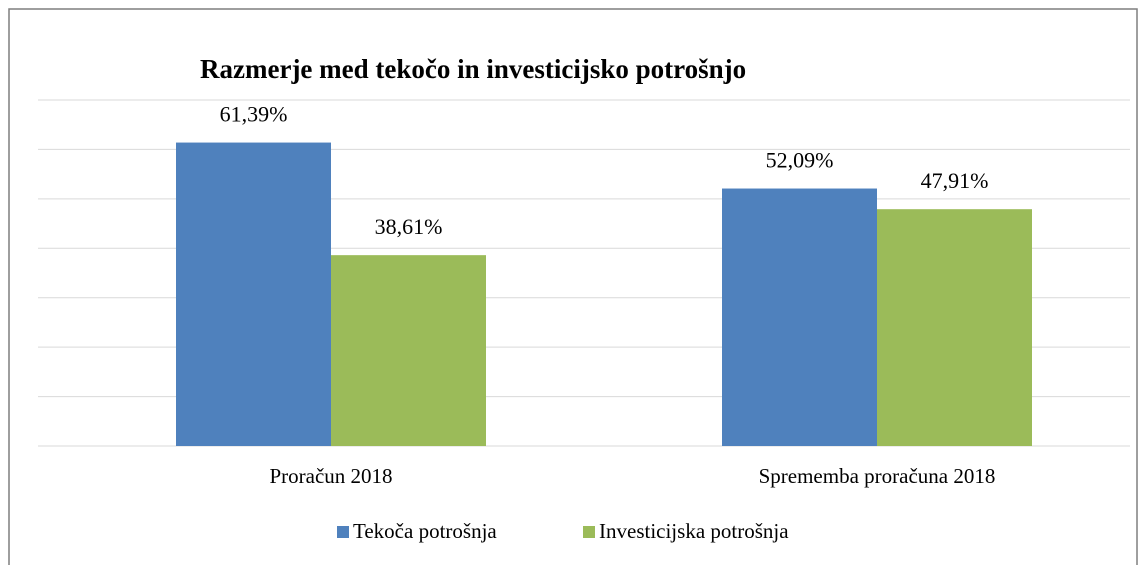 This screenshot has width=1141, height=565. I want to click on data-label: 47,91%, so click(955, 180).